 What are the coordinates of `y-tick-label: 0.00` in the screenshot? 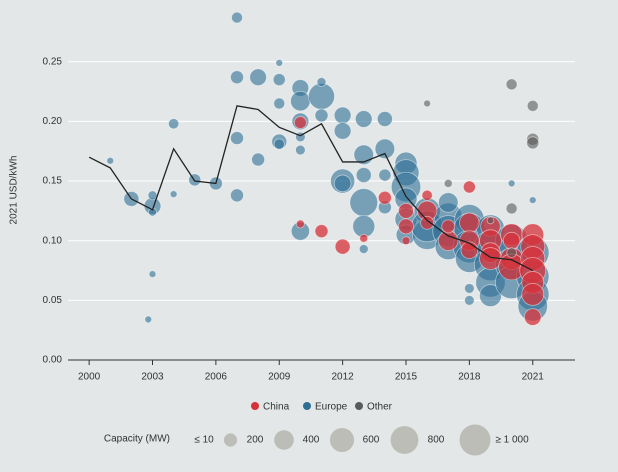 It's located at (53, 360).